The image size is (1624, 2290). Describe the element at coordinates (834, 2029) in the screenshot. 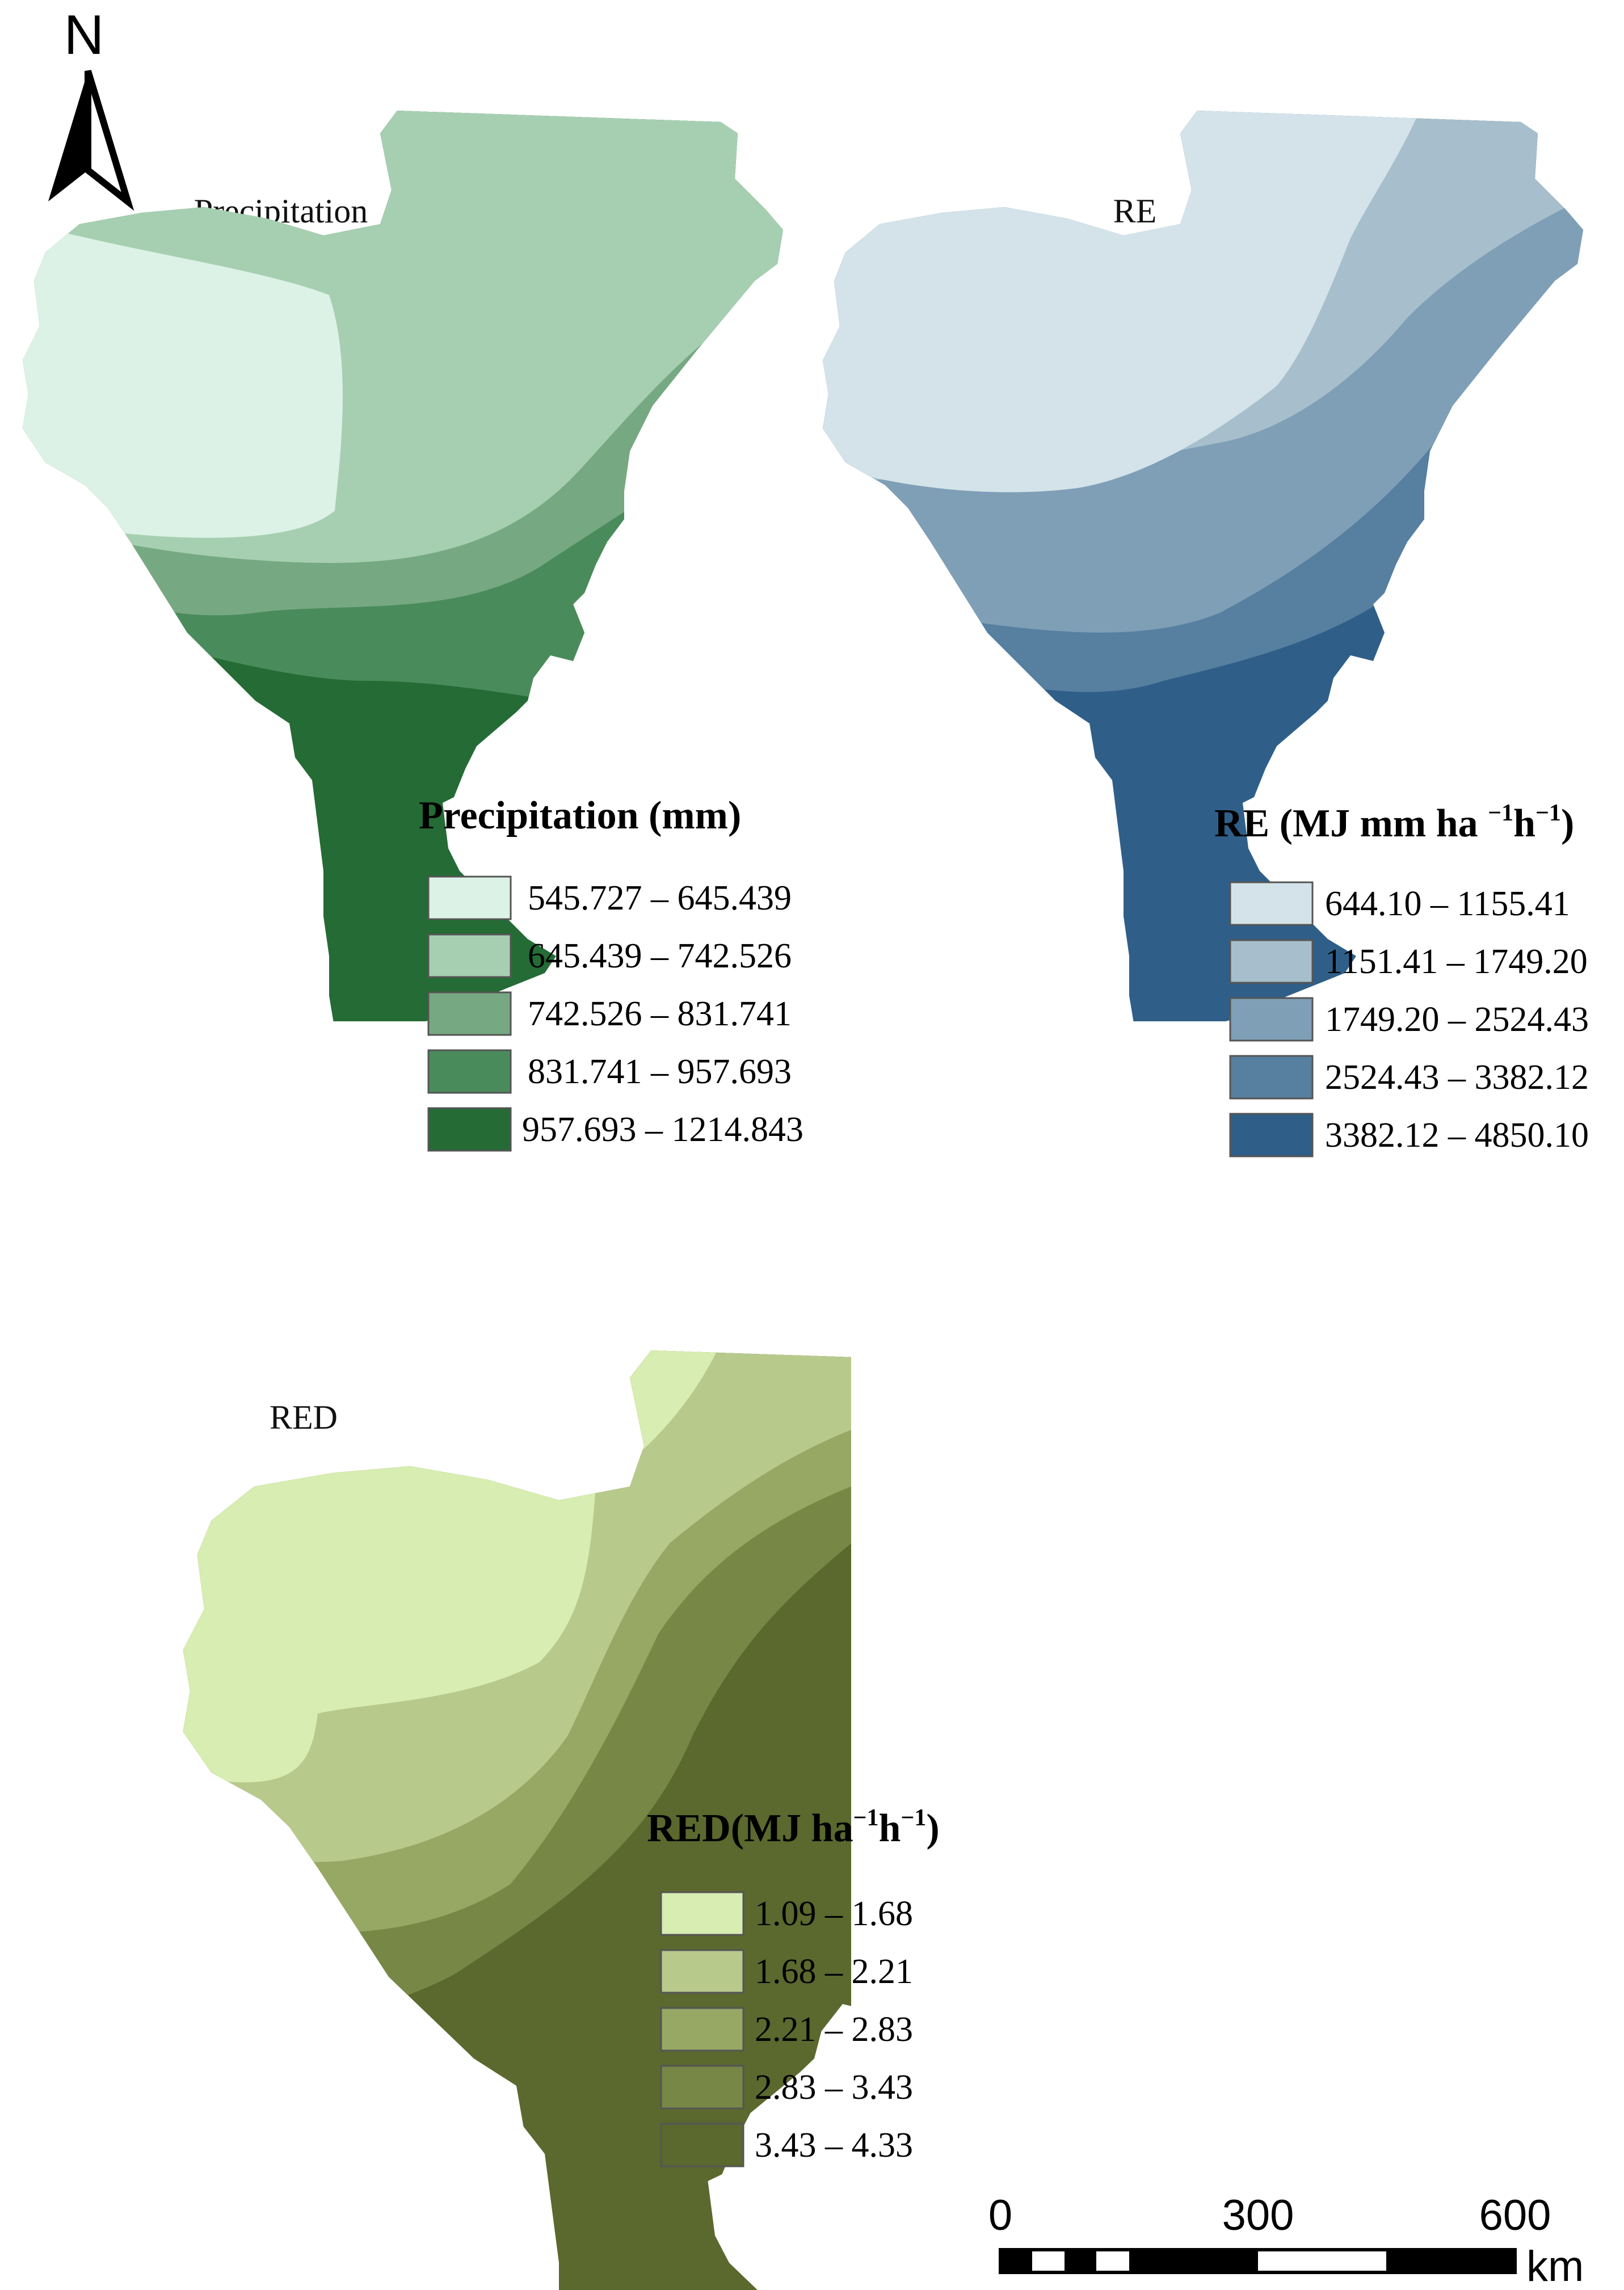

I see `legend-label: 2.21 – 2.83` at that location.